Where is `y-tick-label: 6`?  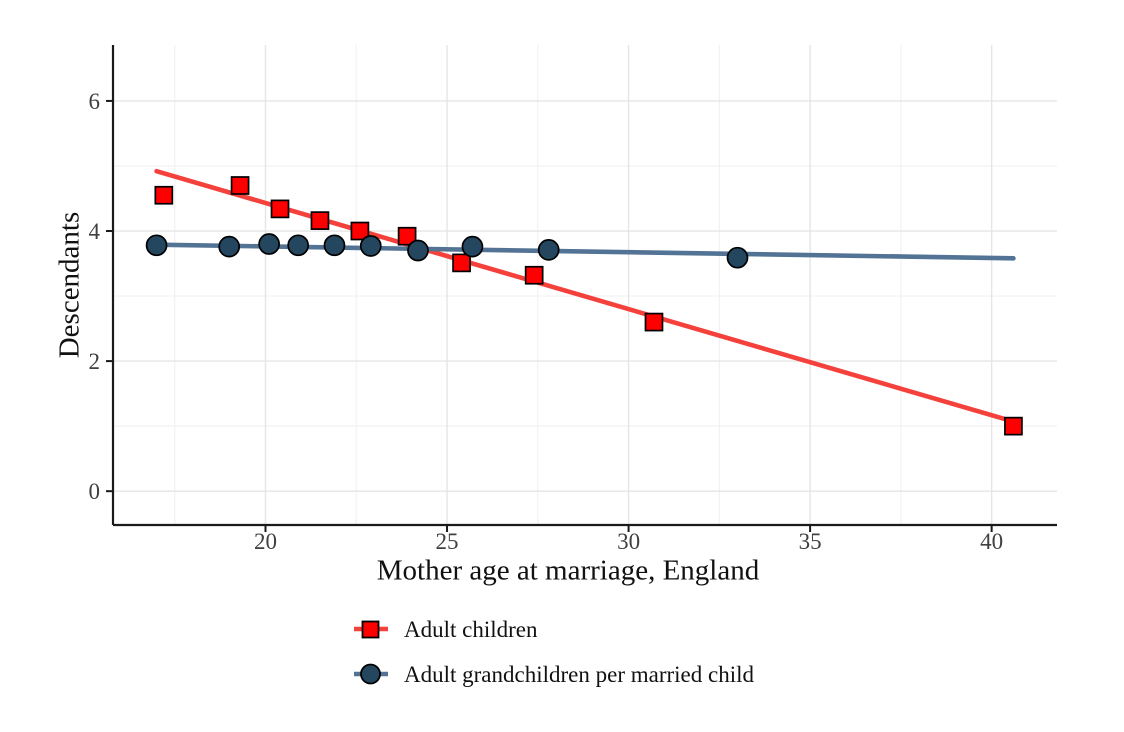 y-tick-label: 6 is located at coordinates (95, 101).